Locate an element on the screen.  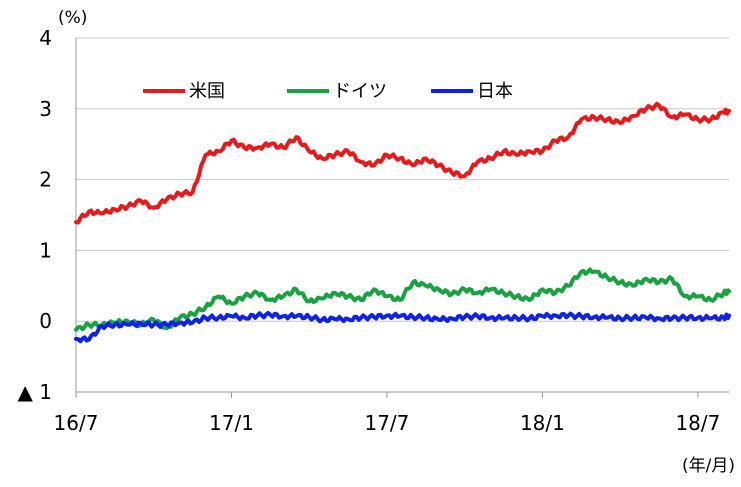
y-tick-label-3: 1 is located at coordinates (45, 250).